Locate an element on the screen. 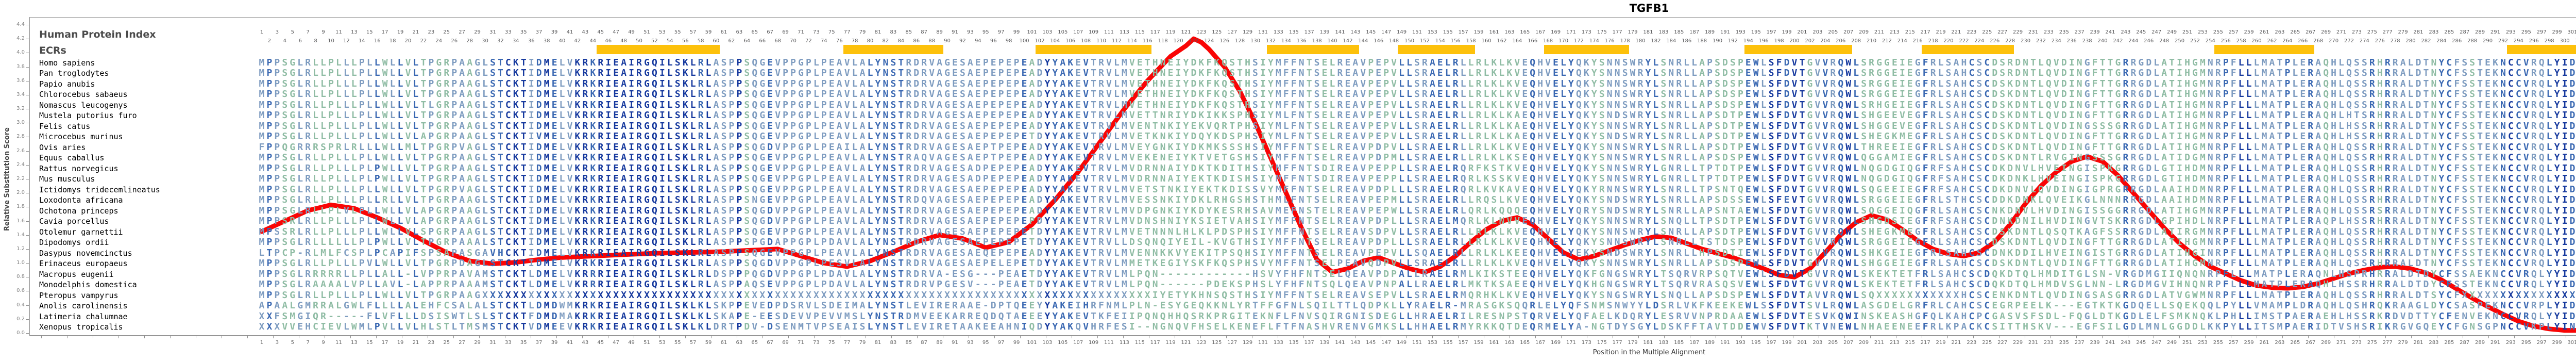 The image size is (2576, 361). position-label-top: 210 is located at coordinates (1871, 41).